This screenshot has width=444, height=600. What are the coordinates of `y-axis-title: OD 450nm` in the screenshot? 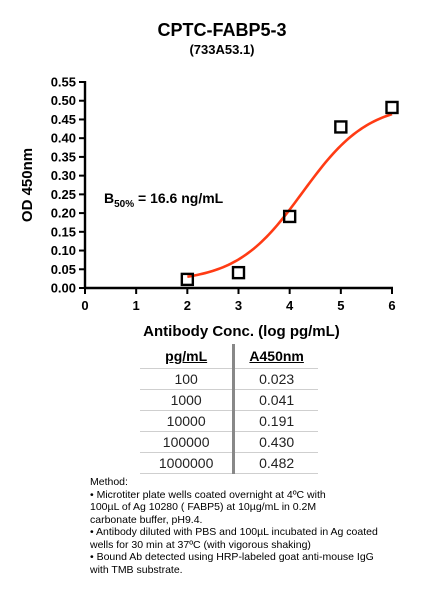 It's located at (27, 185).